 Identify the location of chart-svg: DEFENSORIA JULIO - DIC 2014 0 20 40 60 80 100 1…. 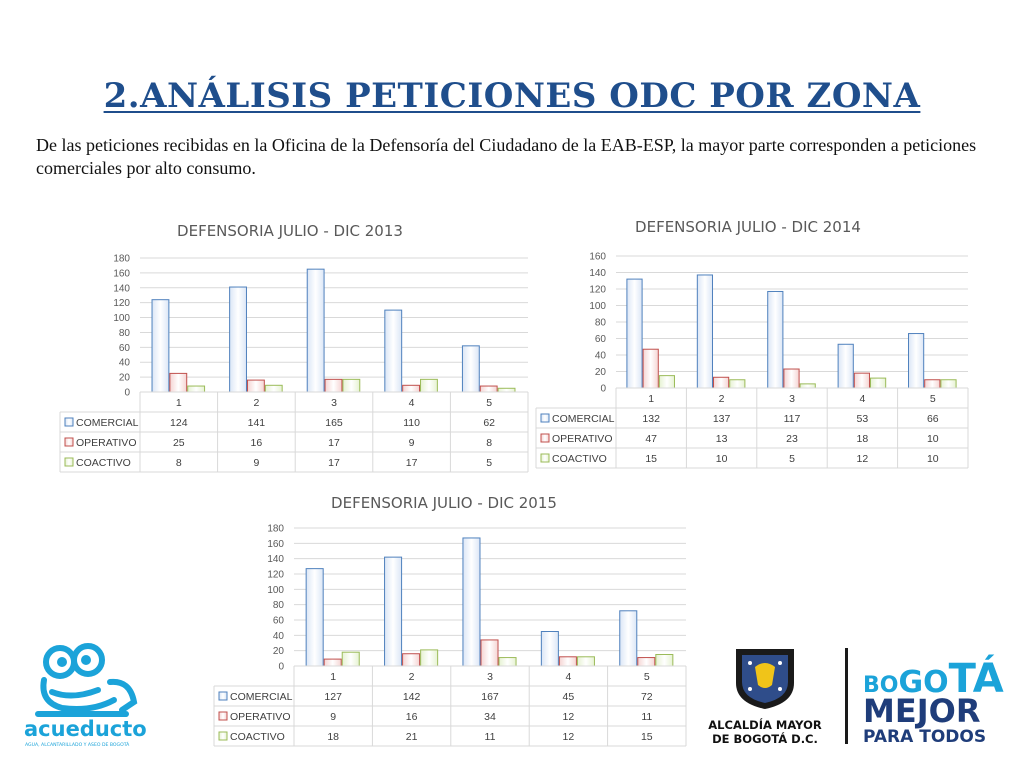
(752, 343).